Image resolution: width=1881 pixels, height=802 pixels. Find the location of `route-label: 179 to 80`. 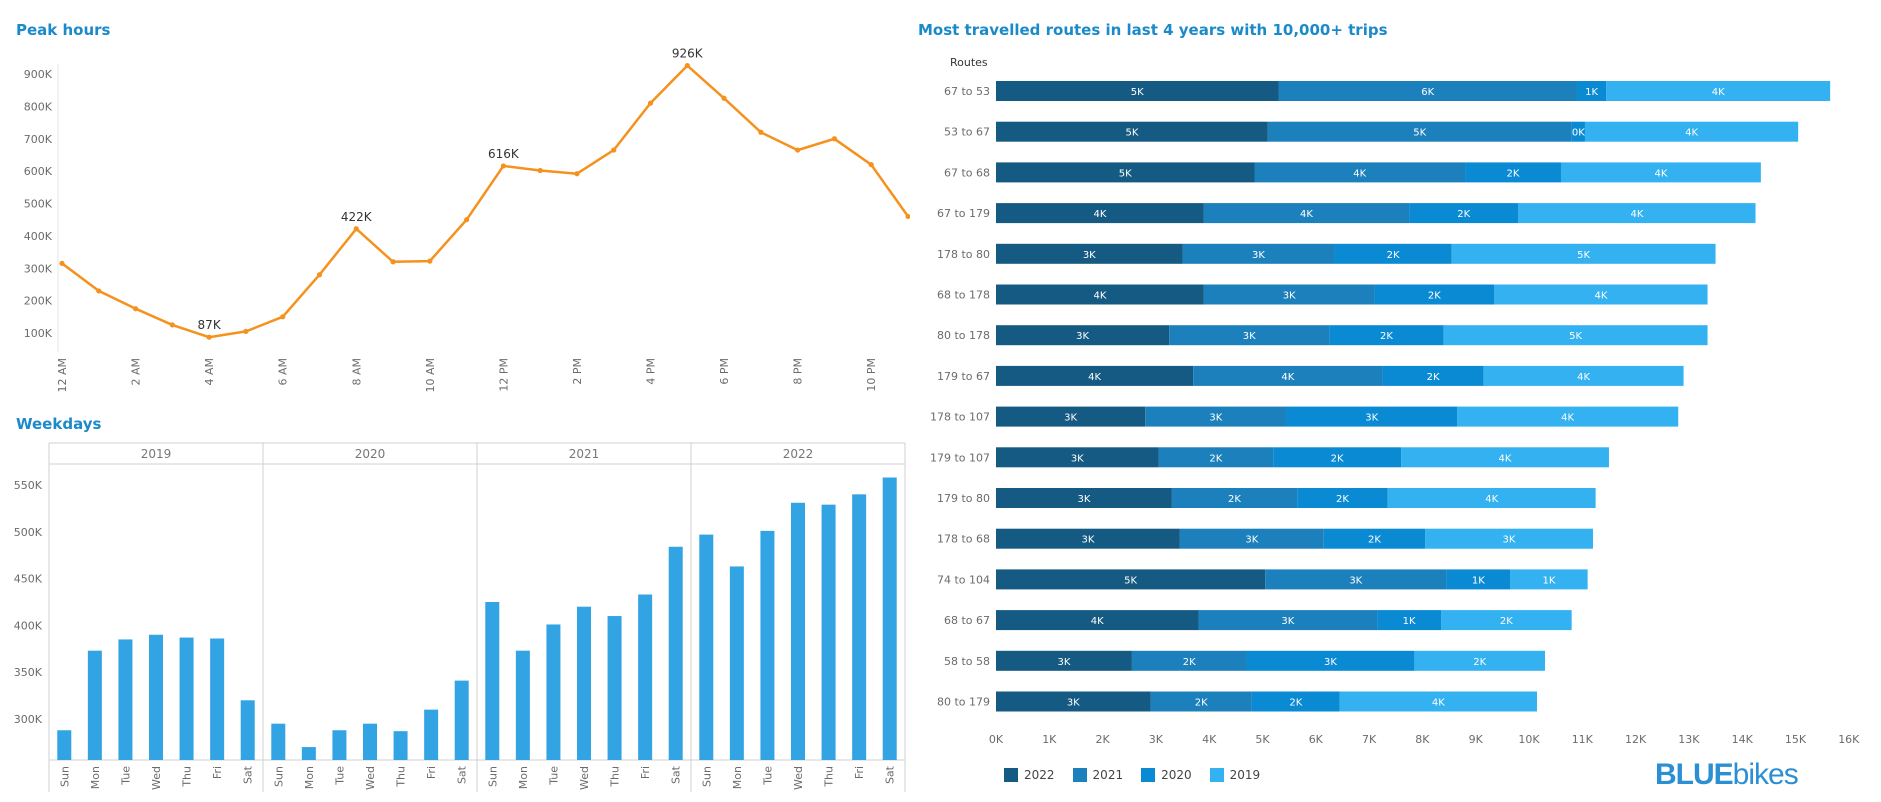

route-label: 179 to 80 is located at coordinates (963, 498).